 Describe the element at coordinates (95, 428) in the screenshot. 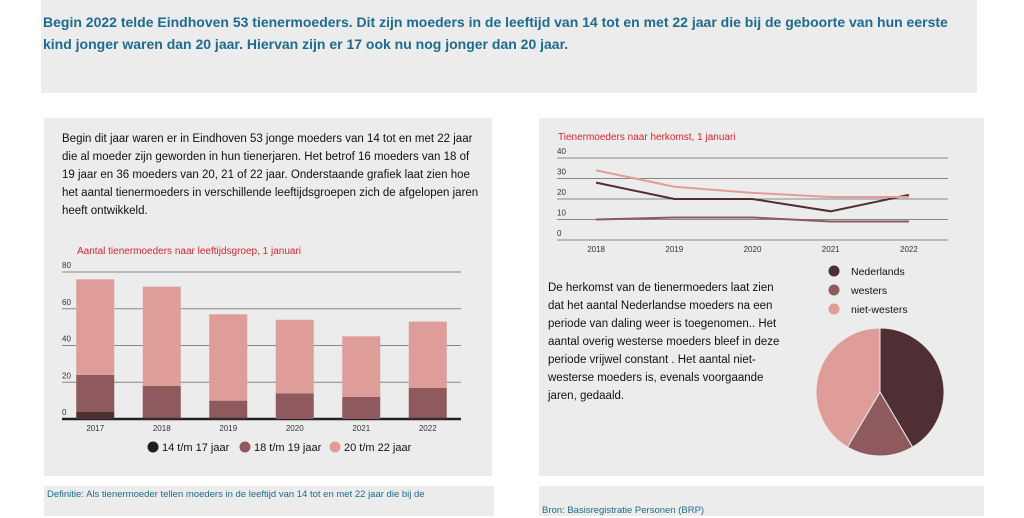

I see `x-tick-label: 2017` at that location.